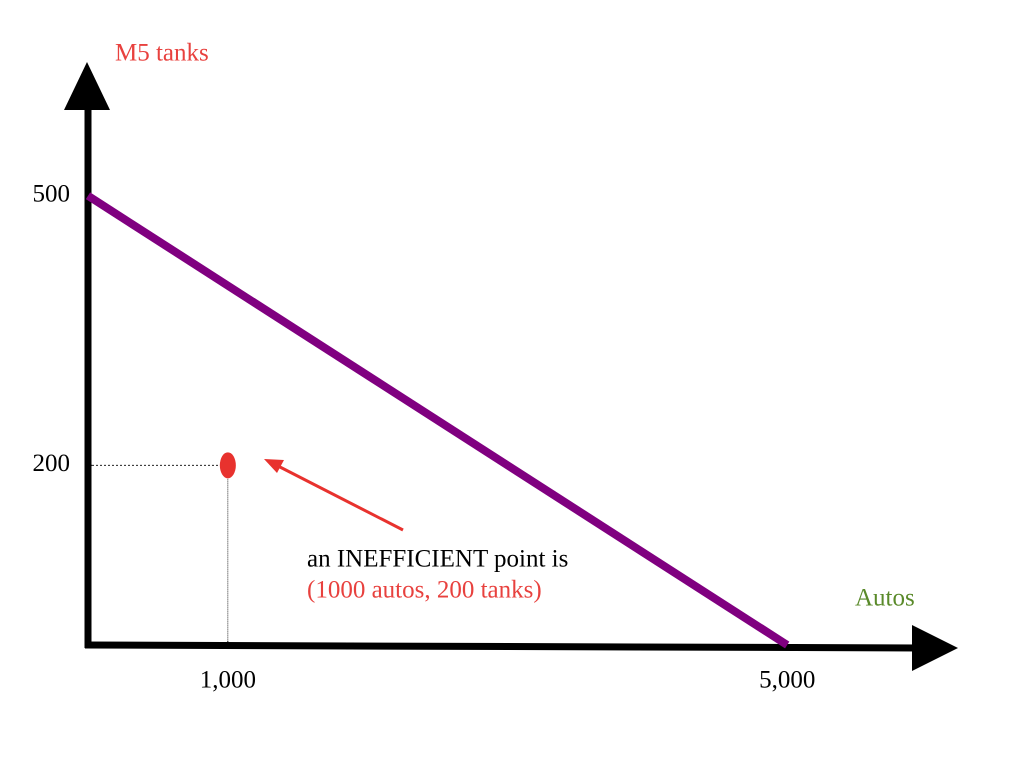  What do you see at coordinates (227, 465) in the screenshot?
I see `inefficient-point` at bounding box center [227, 465].